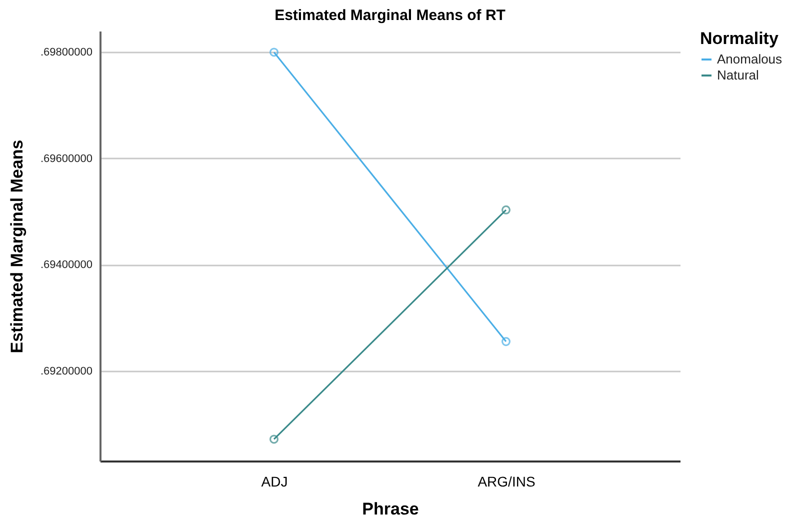  Describe the element at coordinates (66, 158) in the screenshot. I see `y-tick-label: .69600000` at that location.